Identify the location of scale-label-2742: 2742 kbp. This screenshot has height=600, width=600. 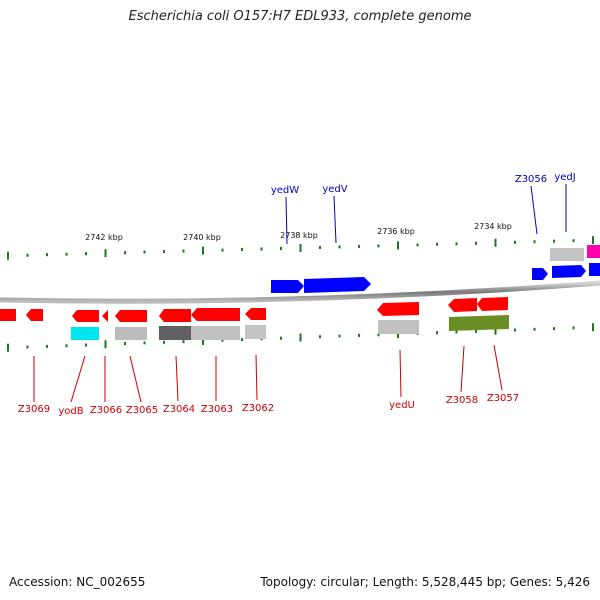
(104, 237).